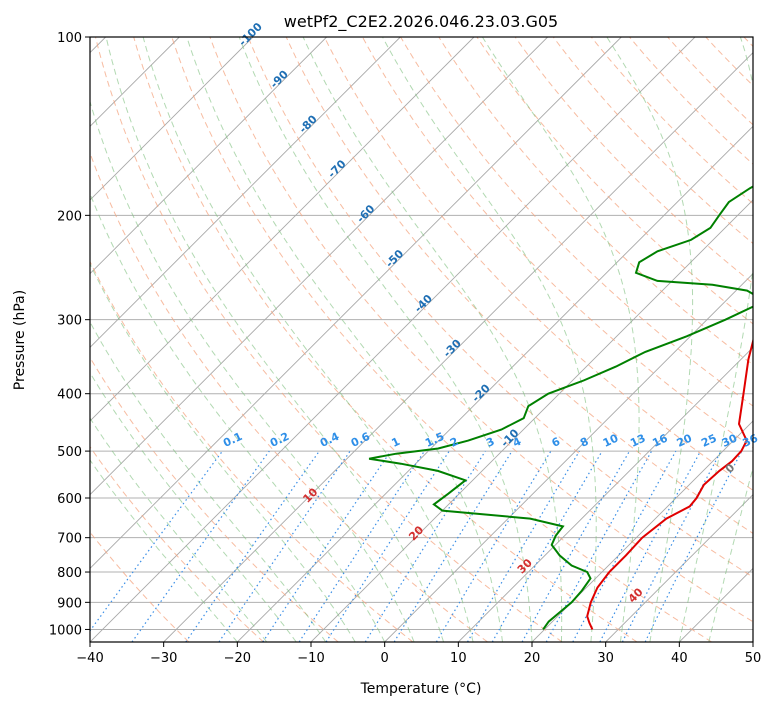  What do you see at coordinates (310, 658) in the screenshot?
I see `x-tick-label: −10` at bounding box center [310, 658].